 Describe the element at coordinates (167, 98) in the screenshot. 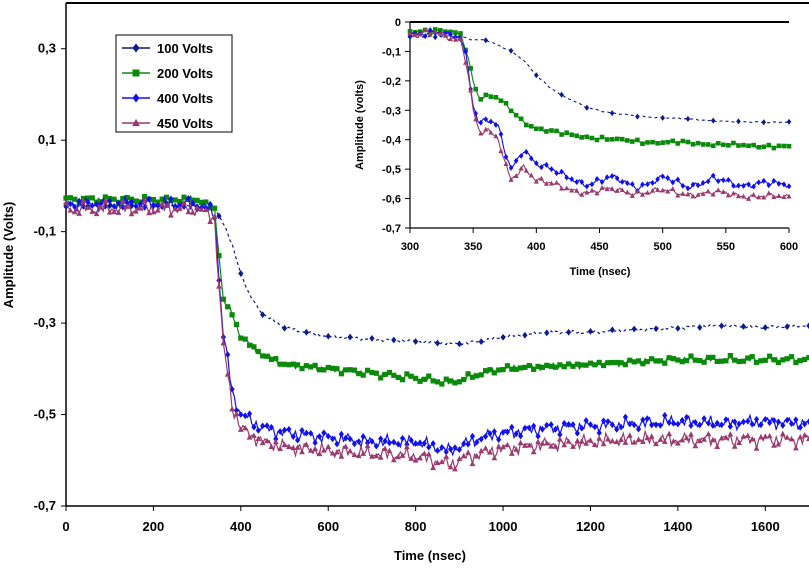

I see `legend-item-400-volts: 400 Volts` at that location.